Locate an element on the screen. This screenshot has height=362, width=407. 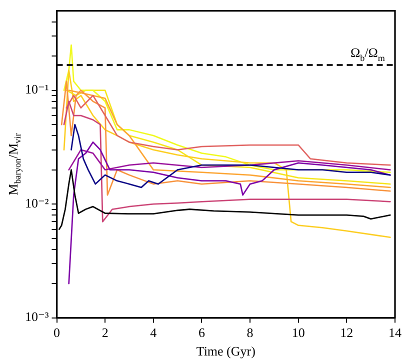
x-tick-label: 2 is located at coordinates (105, 332).